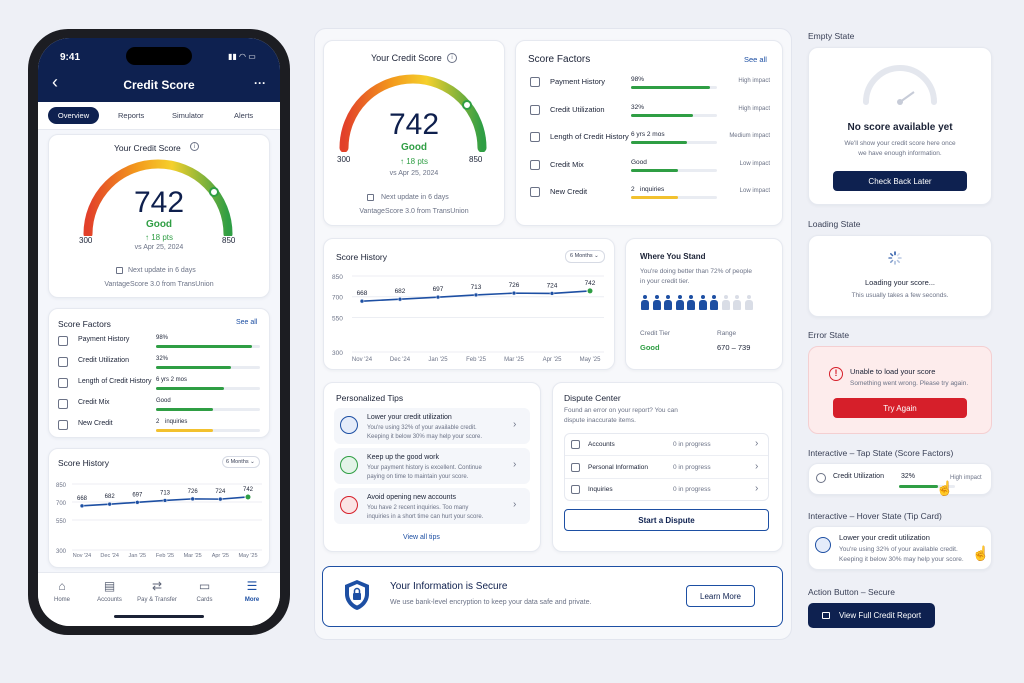 This screenshot has width=1024, height=683. I want to click on tab-reports: Reports, so click(131, 115).